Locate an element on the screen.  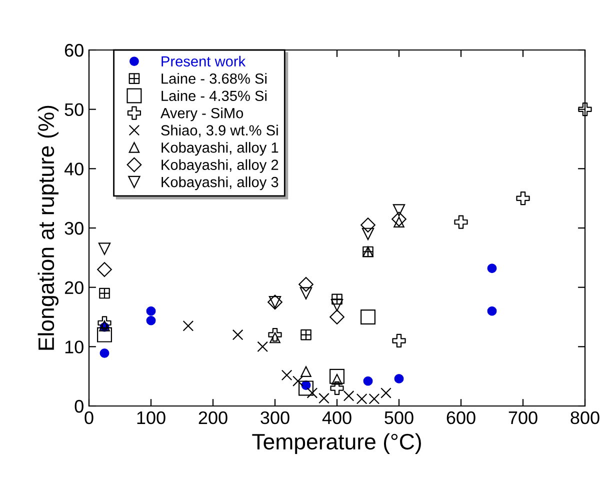
x-tick-label: 600 is located at coordinates (461, 417).